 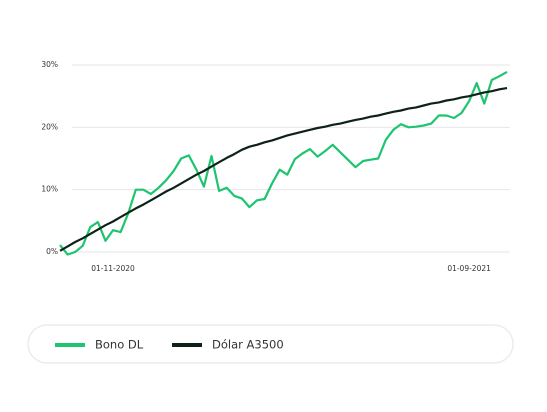 What do you see at coordinates (113, 268) in the screenshot?
I see `x-tick-label: 01-11-2020` at bounding box center [113, 268].